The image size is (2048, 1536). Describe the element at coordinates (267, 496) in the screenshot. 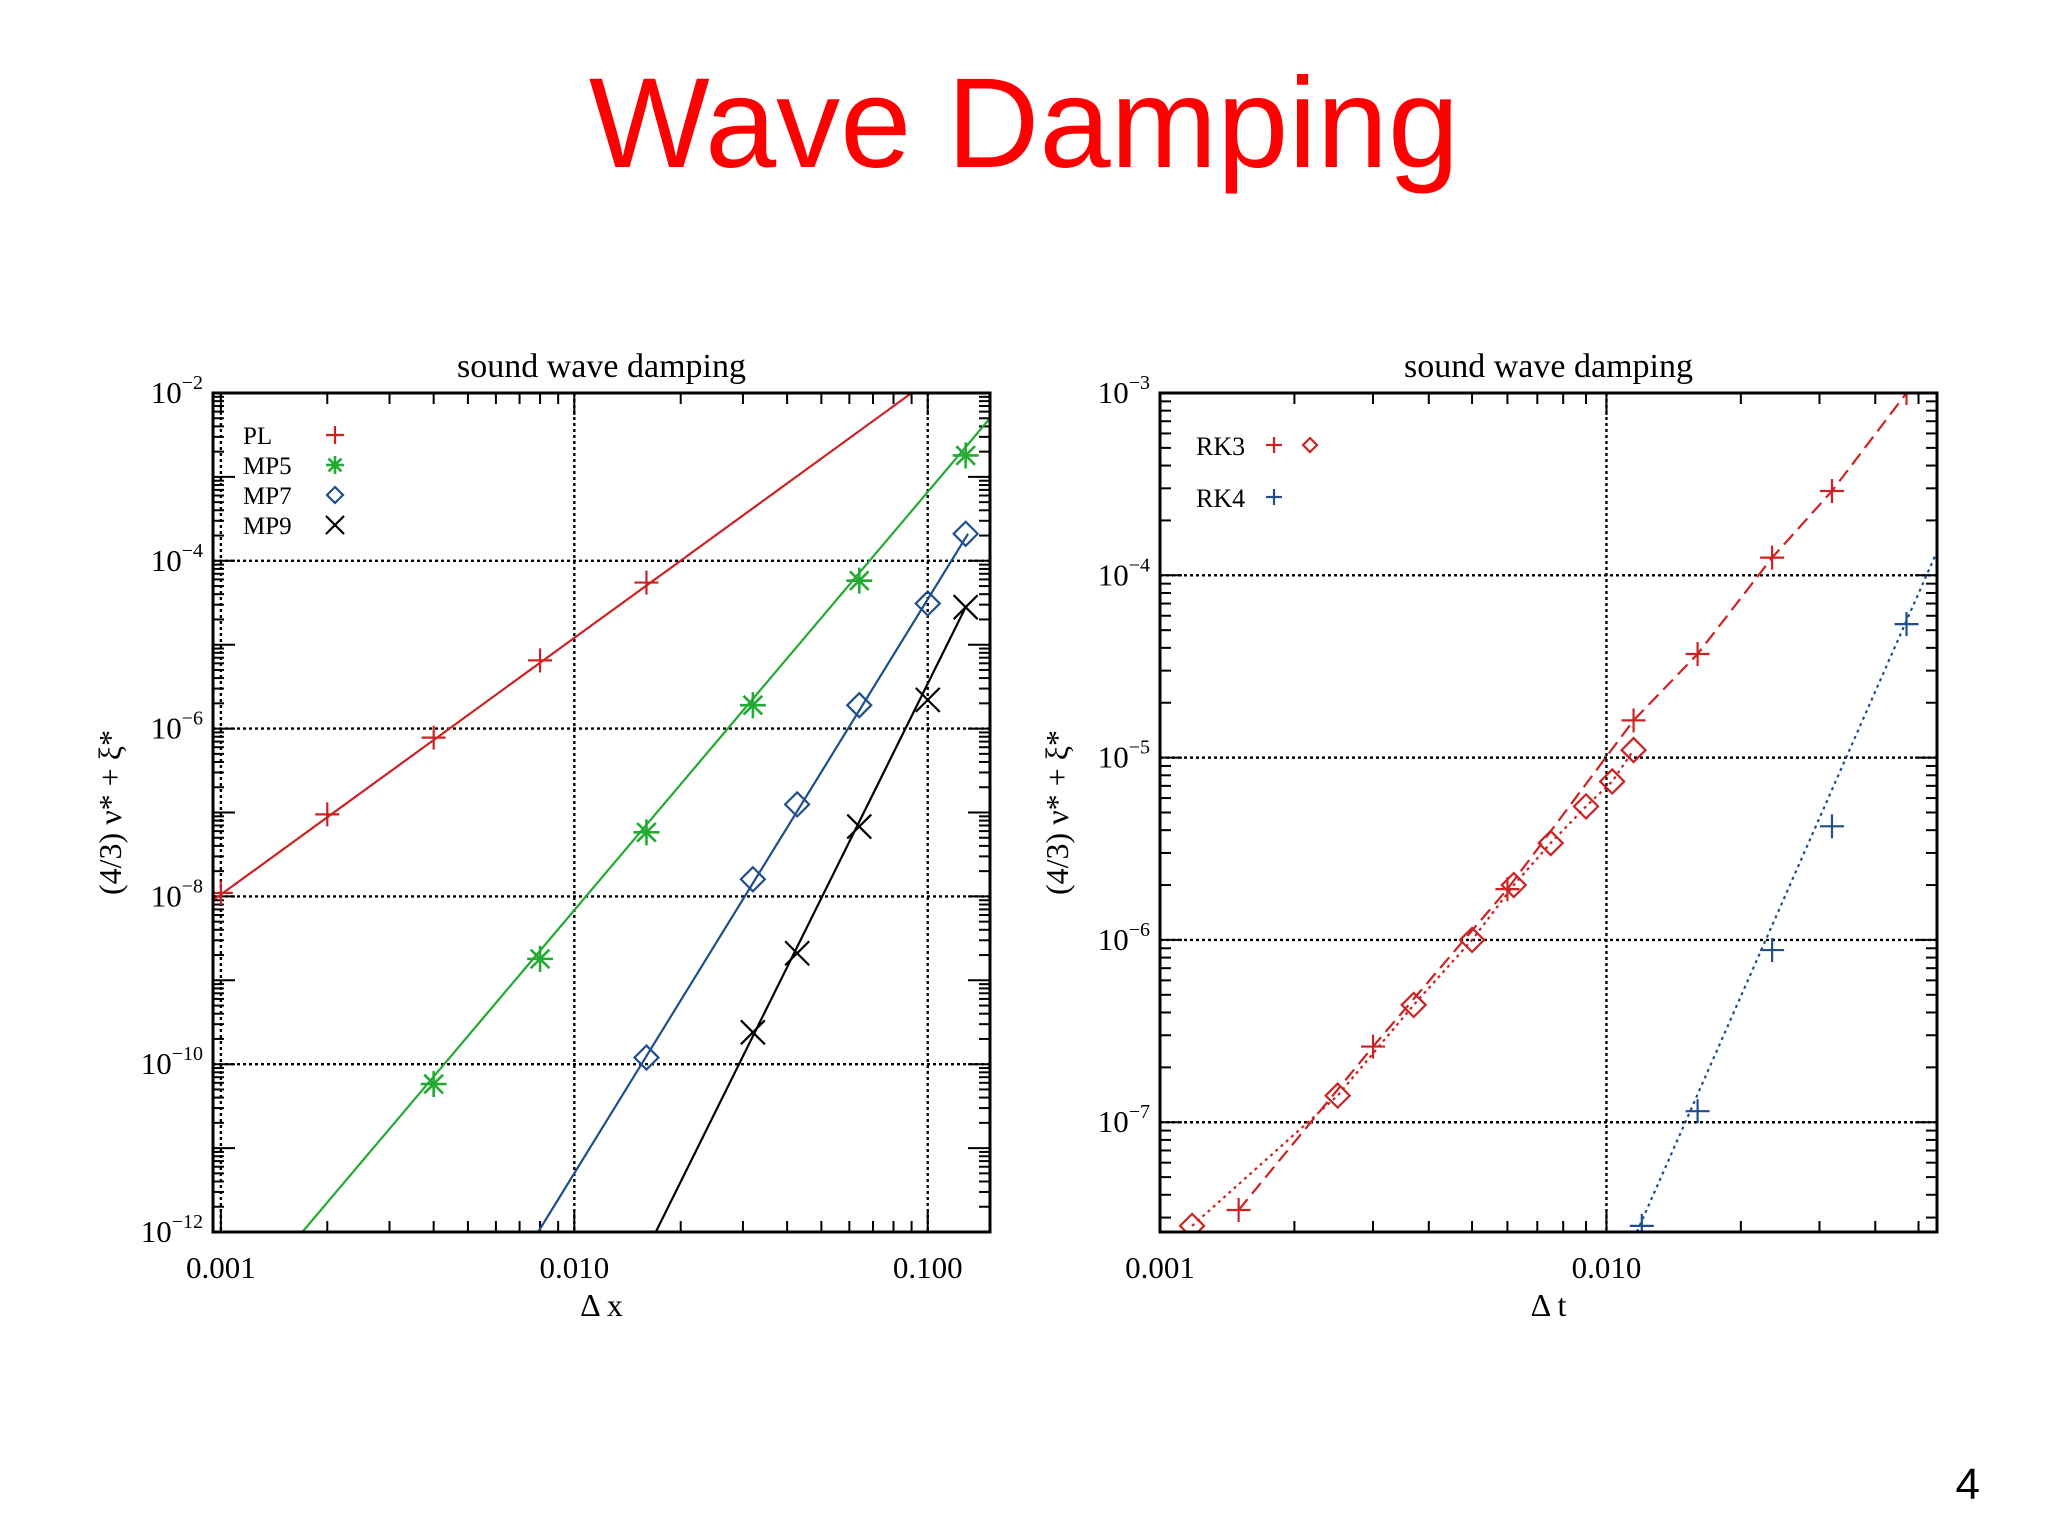

I see `legend-label: MP7` at that location.